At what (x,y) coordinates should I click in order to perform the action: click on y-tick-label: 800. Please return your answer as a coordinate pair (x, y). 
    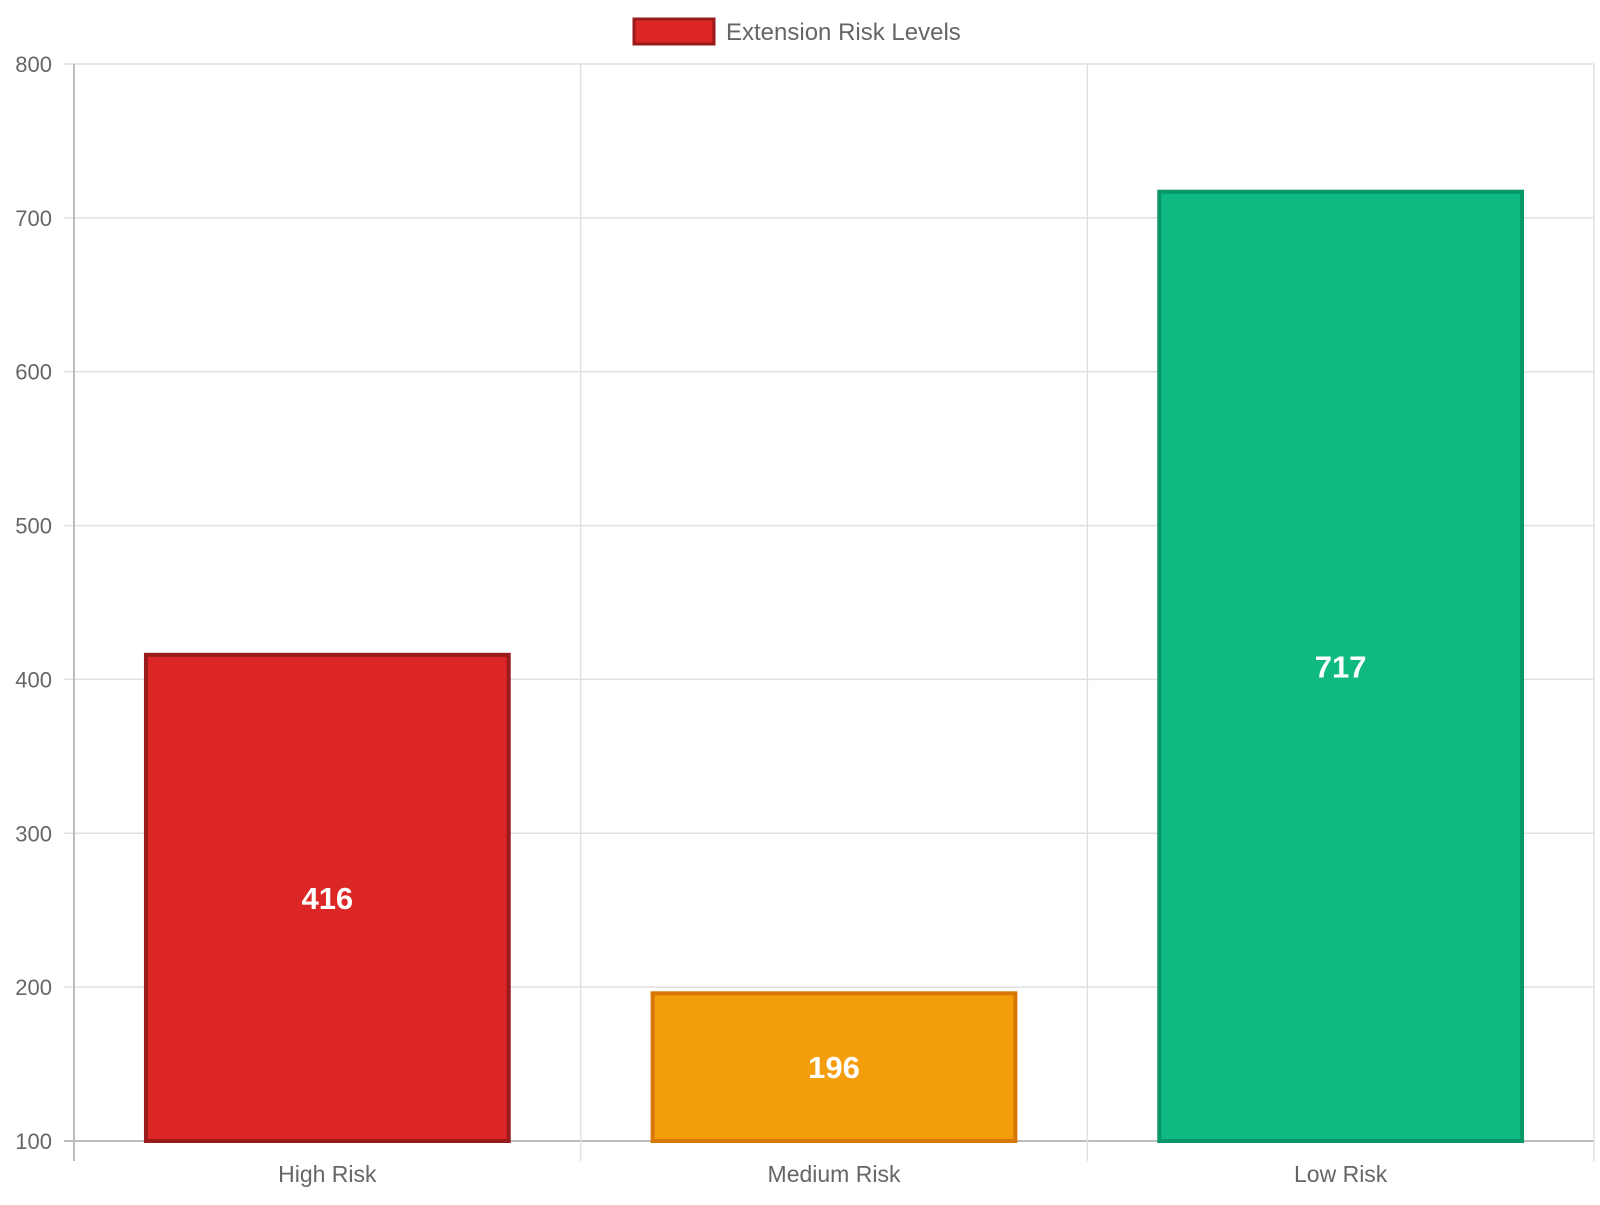
    Looking at the image, I should click on (33, 64).